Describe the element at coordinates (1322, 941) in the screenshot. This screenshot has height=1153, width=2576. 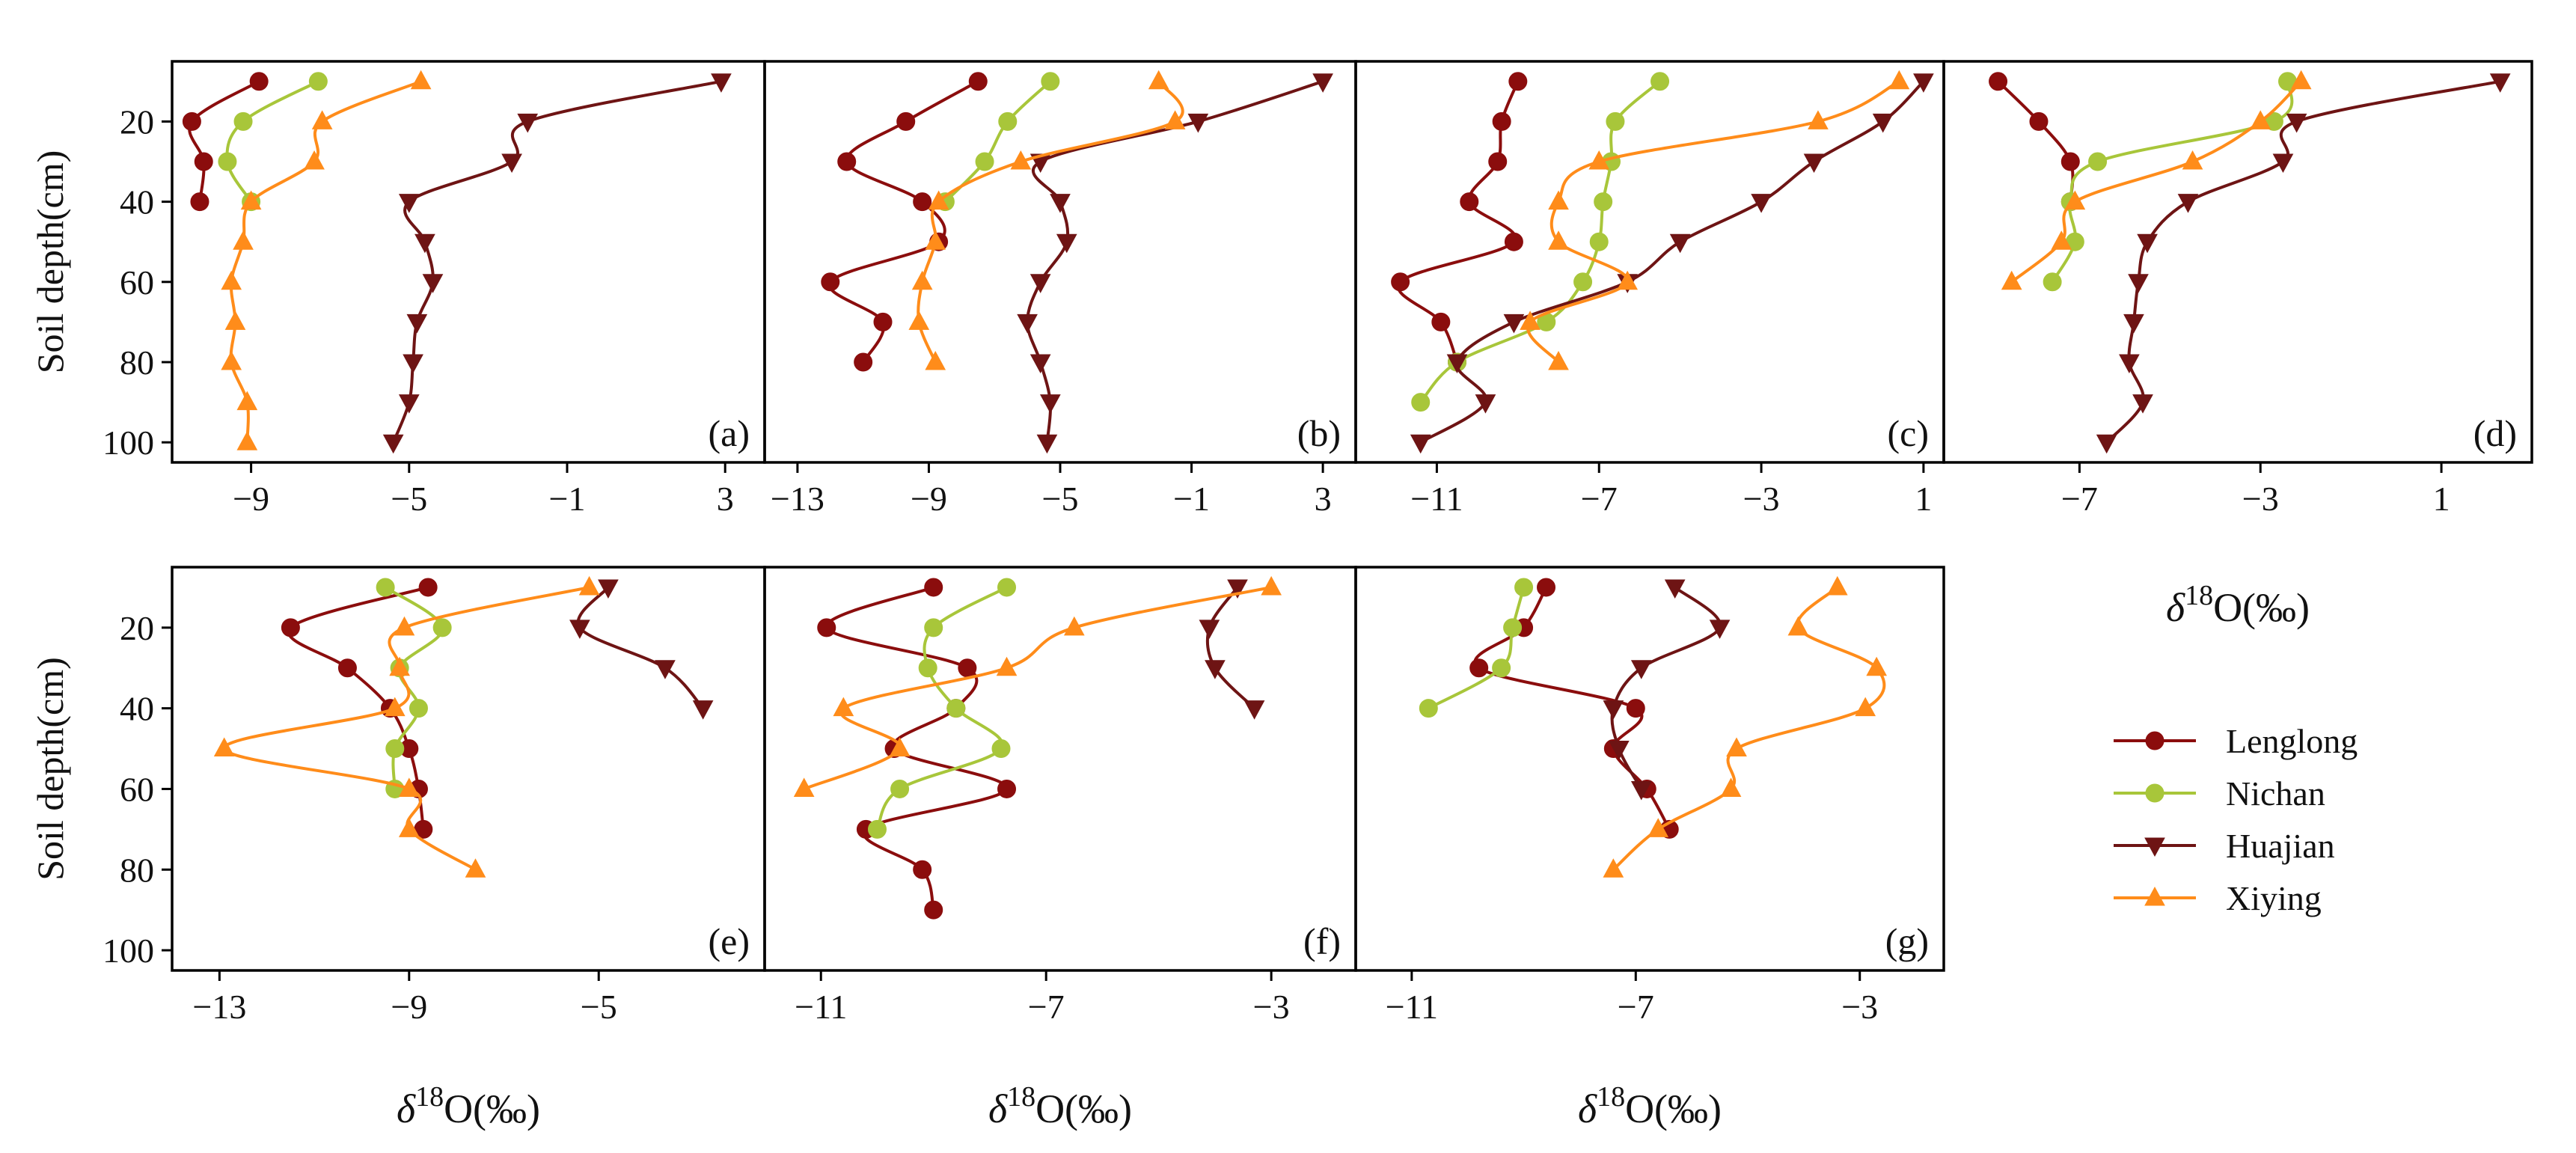
I see `panel-label-f: (f)` at that location.